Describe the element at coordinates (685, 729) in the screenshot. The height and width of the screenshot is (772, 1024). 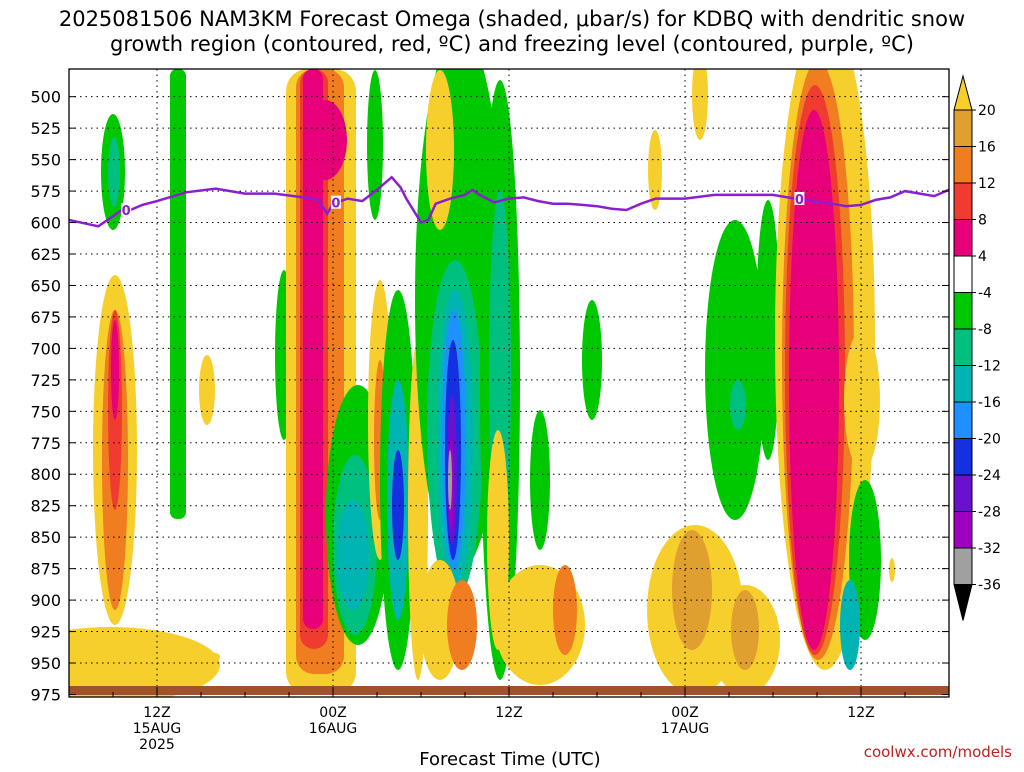
I see `time-tick-label: 17AUG` at that location.